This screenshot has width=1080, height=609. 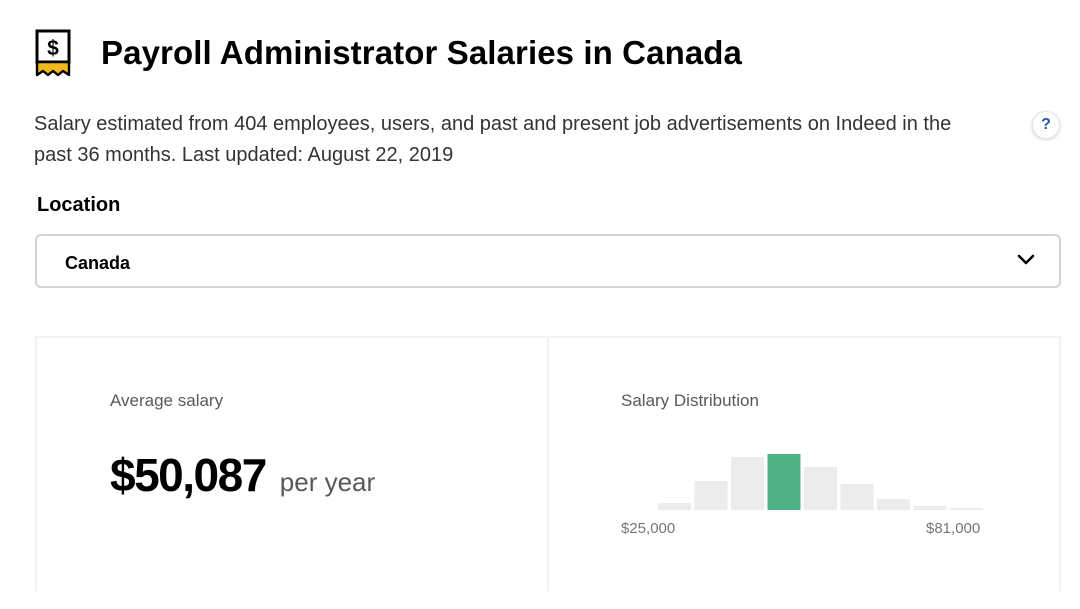 I want to click on help-button: ?, so click(x=1046, y=125).